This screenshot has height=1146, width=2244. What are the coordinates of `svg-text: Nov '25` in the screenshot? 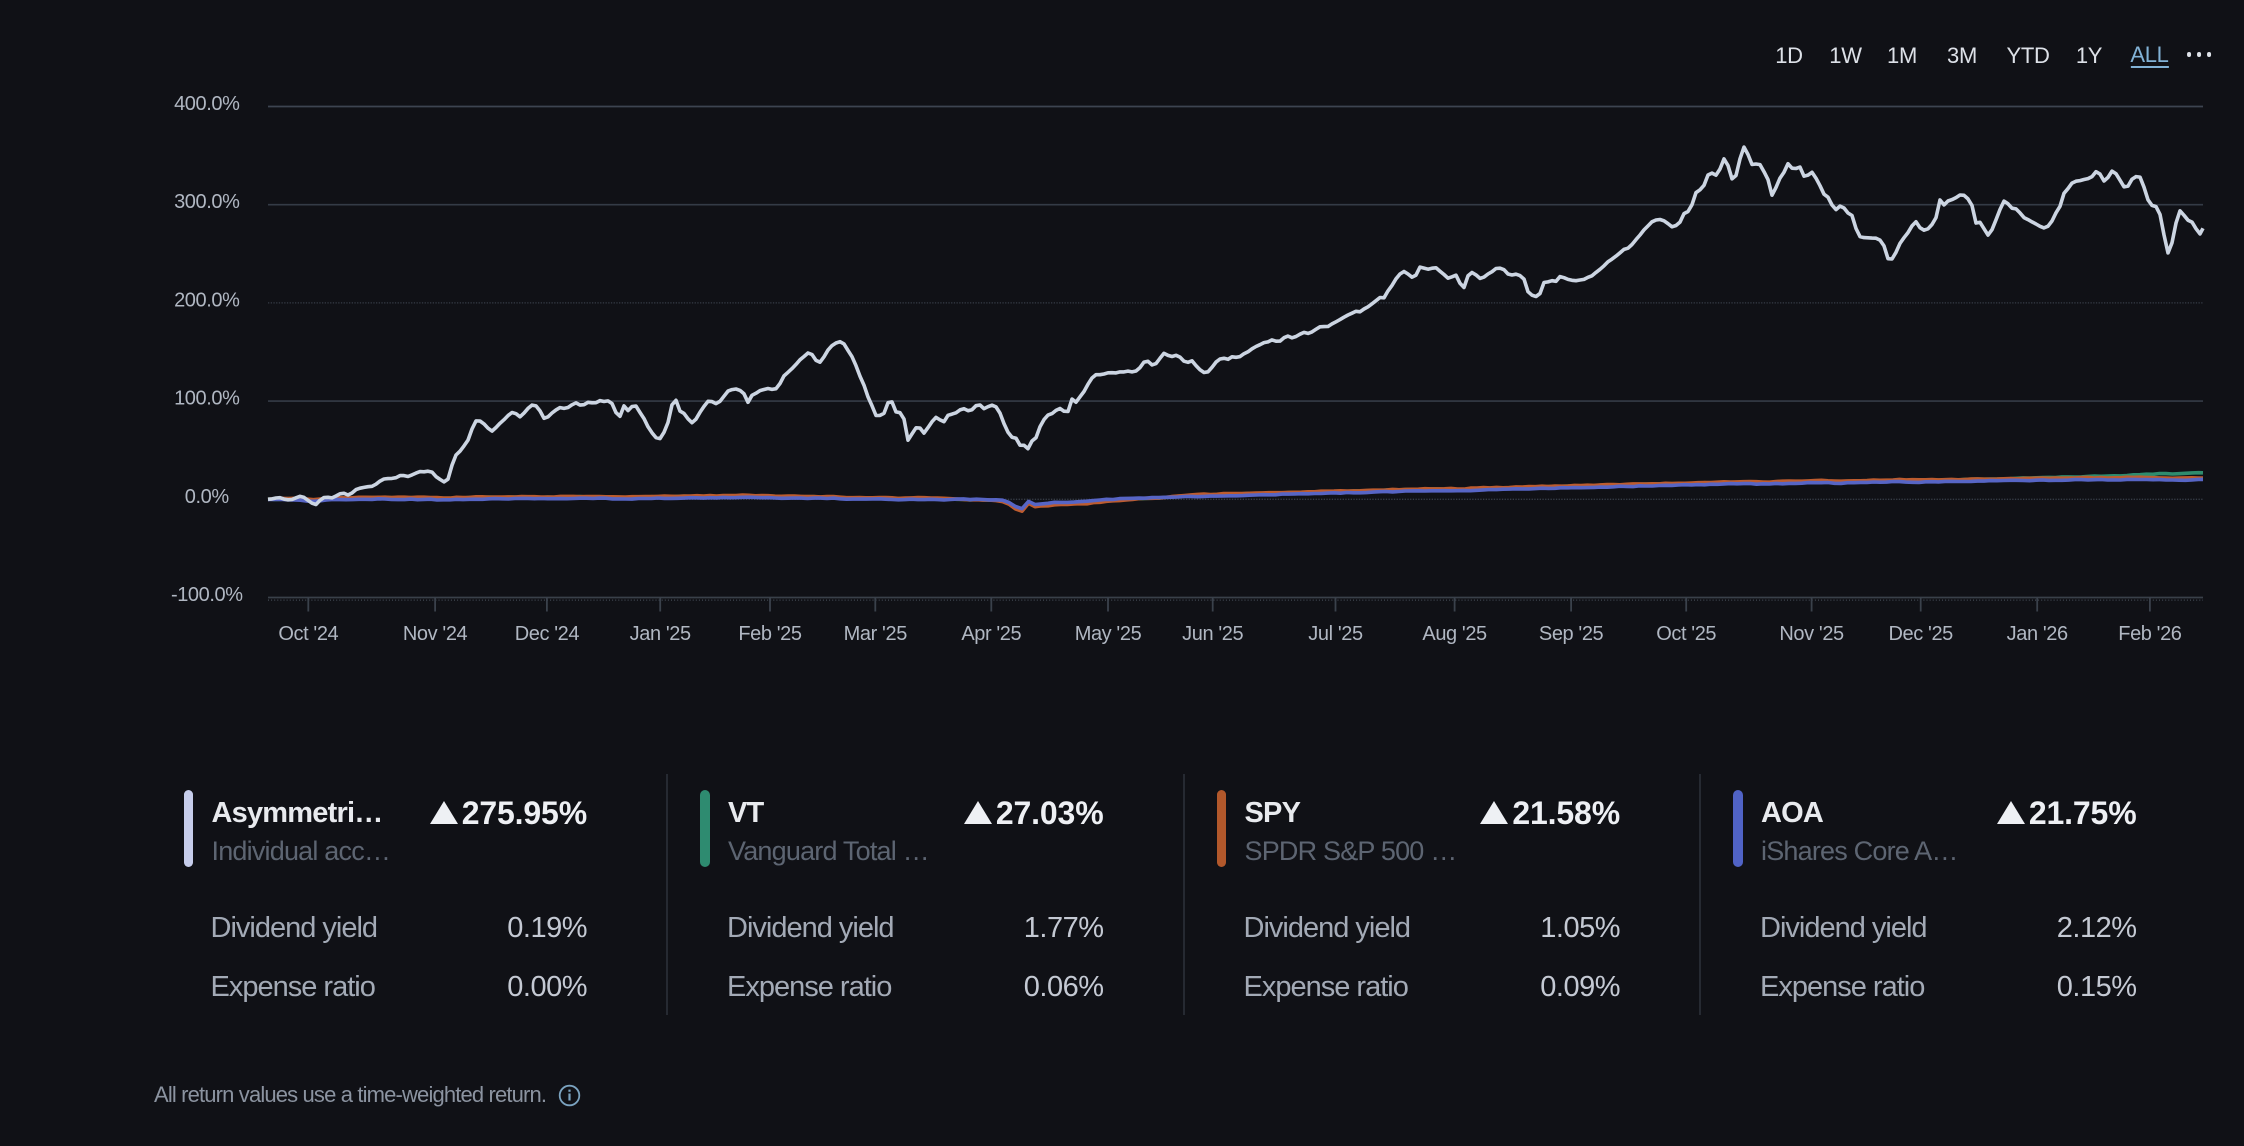 It's located at (1811, 634).